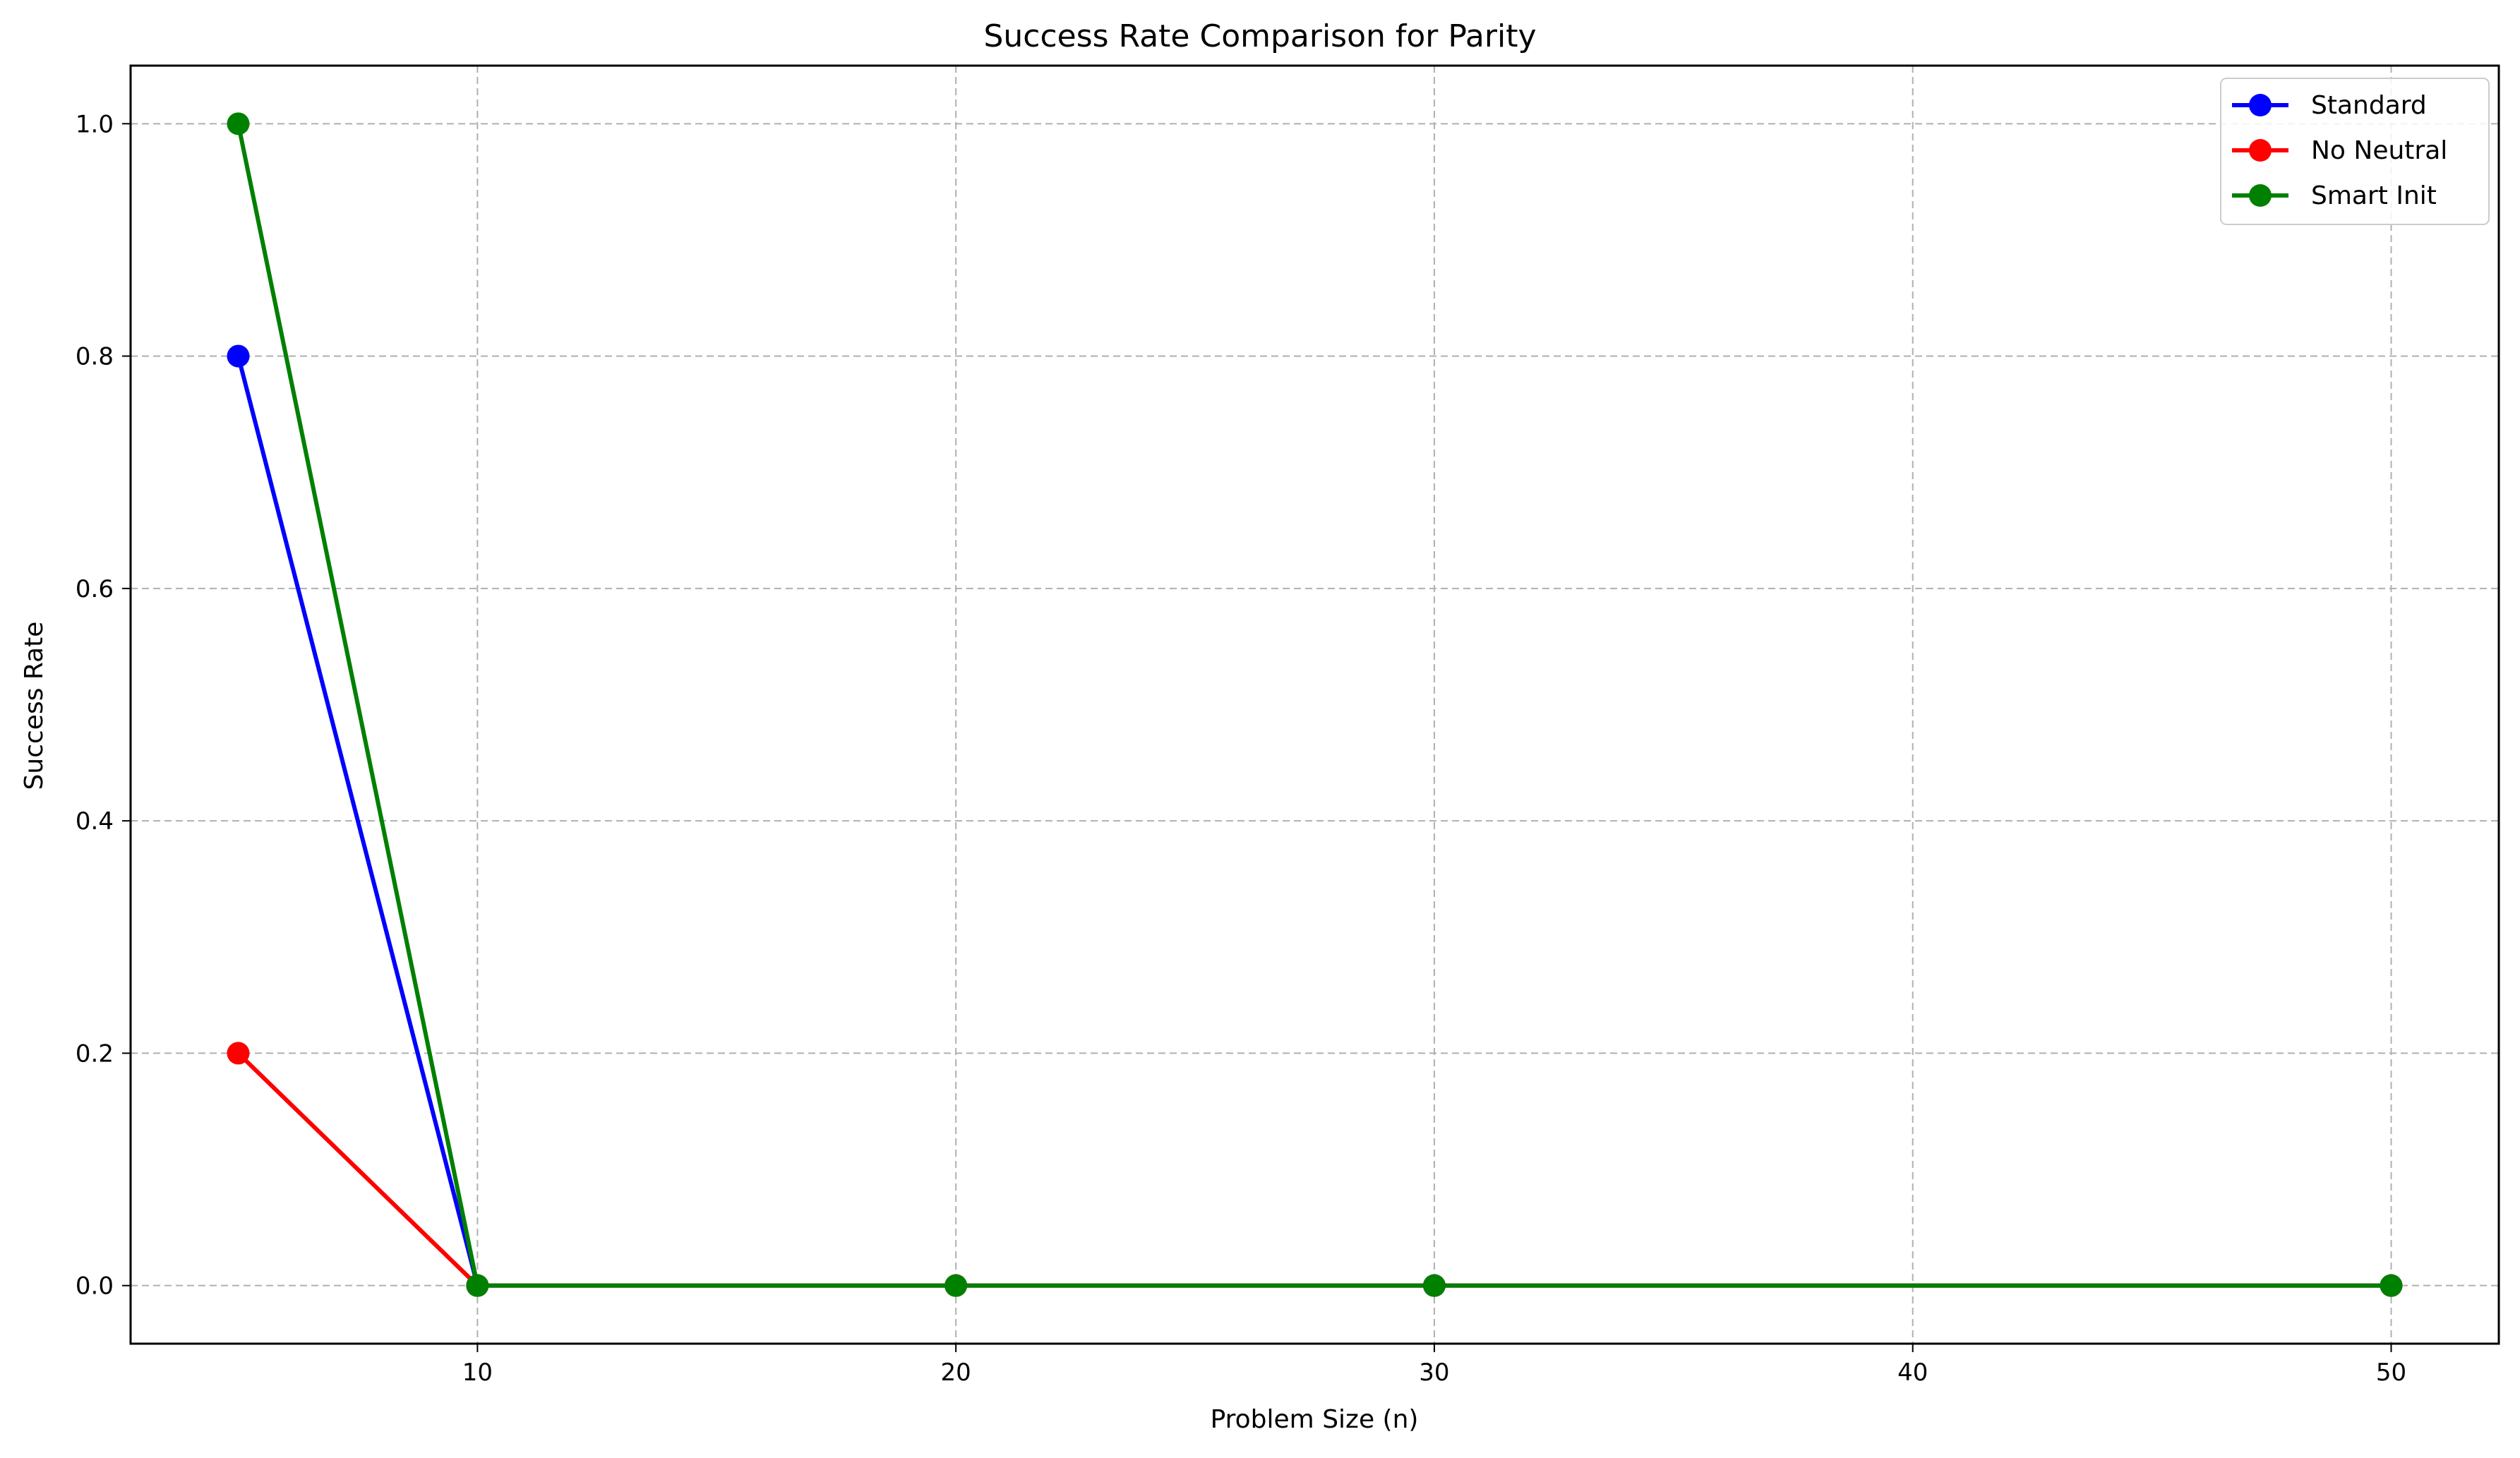 The image size is (2520, 1458). What do you see at coordinates (478, 1373) in the screenshot?
I see `x-tick-label: 10` at bounding box center [478, 1373].